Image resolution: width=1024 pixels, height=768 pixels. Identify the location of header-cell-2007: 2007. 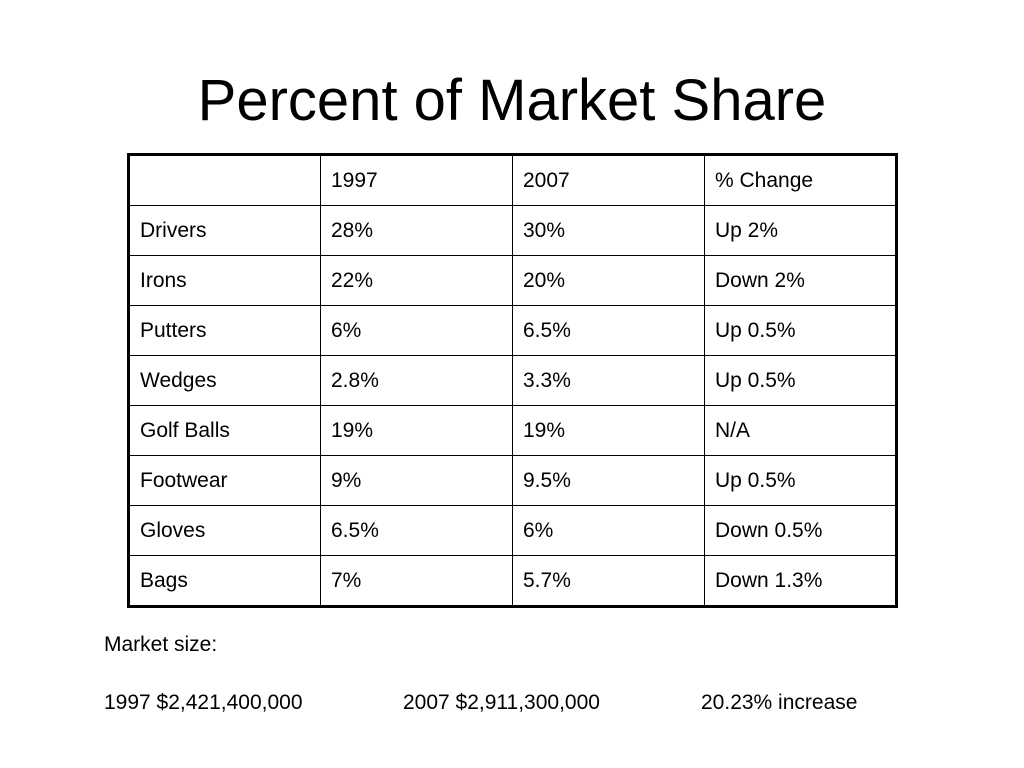
(608, 180).